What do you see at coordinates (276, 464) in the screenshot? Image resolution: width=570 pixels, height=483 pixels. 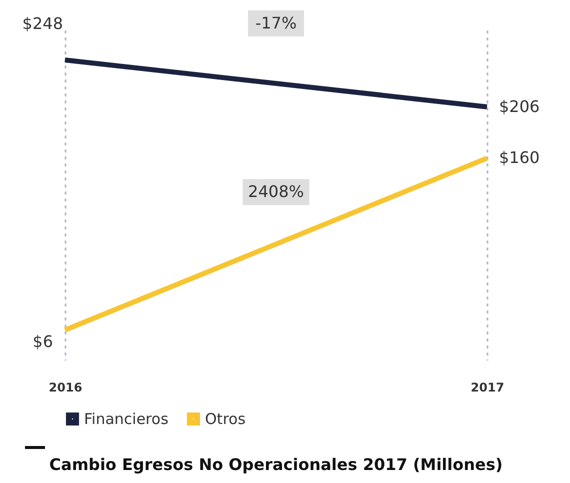 I see `text: Cambio Egresos No Operacionales 2017 (Millones)` at bounding box center [276, 464].